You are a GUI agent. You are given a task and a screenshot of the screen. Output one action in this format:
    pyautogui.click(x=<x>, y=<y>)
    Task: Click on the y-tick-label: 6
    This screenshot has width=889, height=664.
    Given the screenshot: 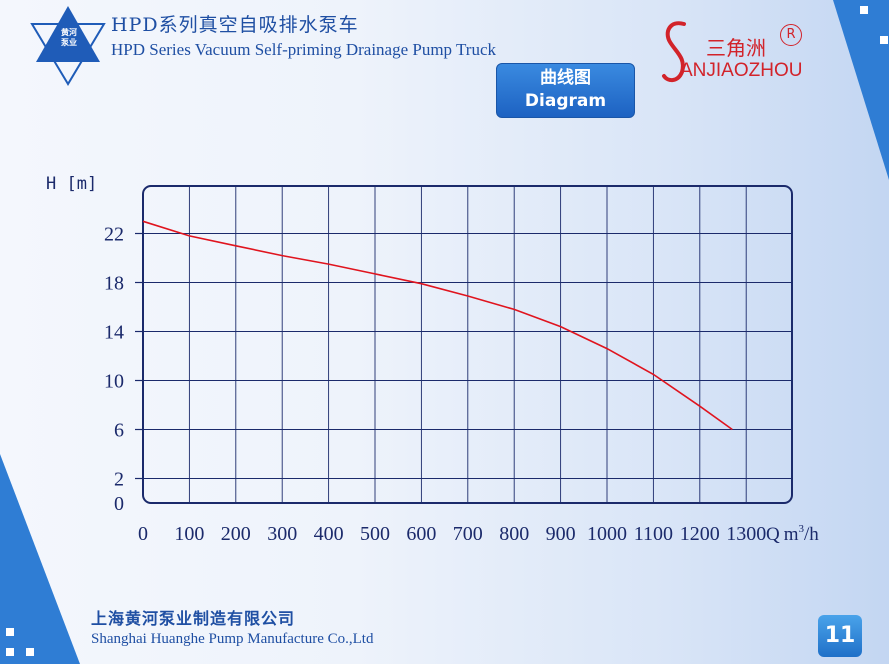 What is the action you would take?
    pyautogui.click(x=119, y=431)
    